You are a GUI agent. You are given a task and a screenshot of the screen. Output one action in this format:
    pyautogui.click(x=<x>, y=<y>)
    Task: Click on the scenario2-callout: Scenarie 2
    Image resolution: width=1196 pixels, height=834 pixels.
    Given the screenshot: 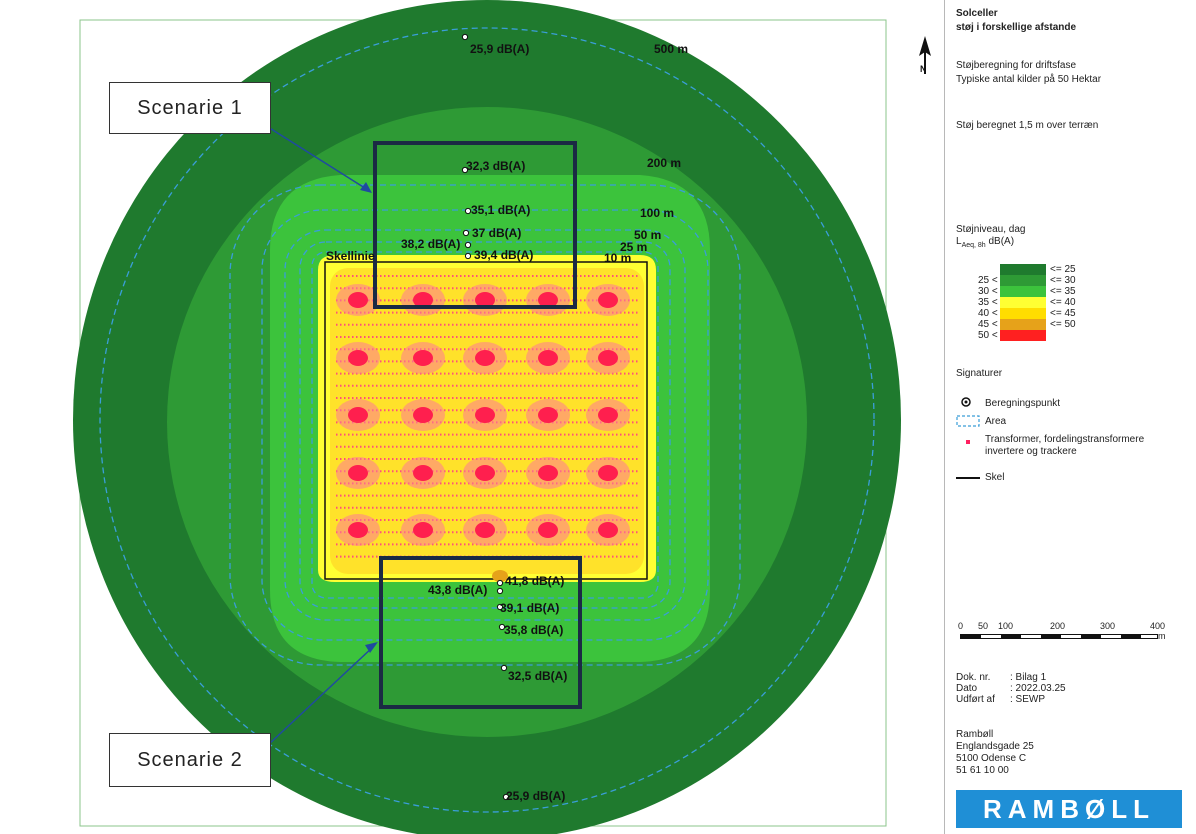 What is the action you would take?
    pyautogui.click(x=190, y=760)
    